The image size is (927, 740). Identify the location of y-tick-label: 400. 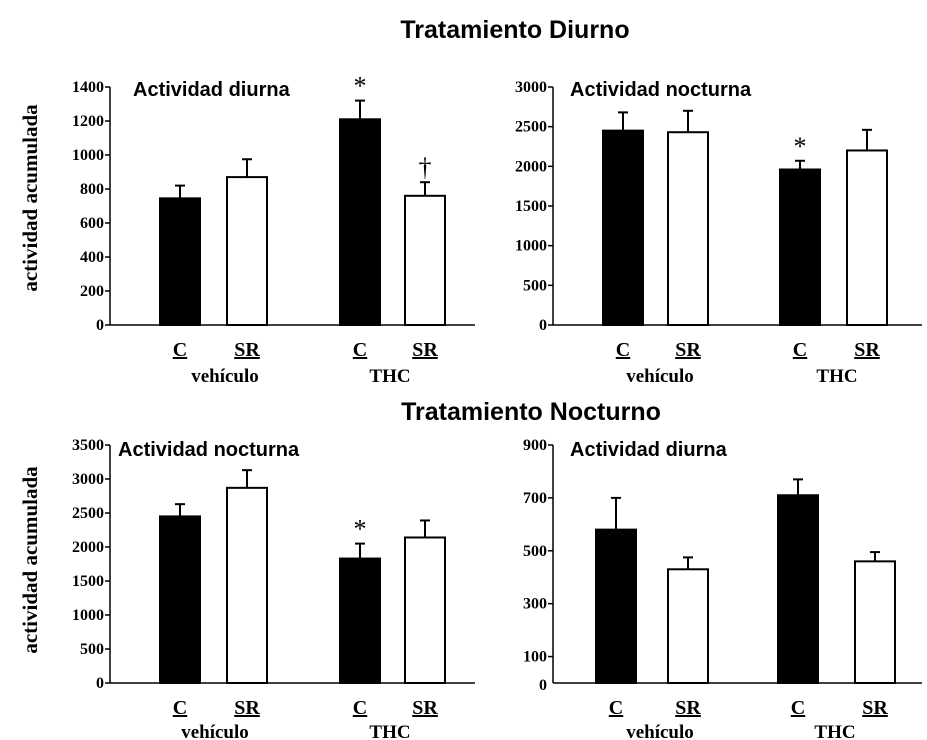
(92, 257).